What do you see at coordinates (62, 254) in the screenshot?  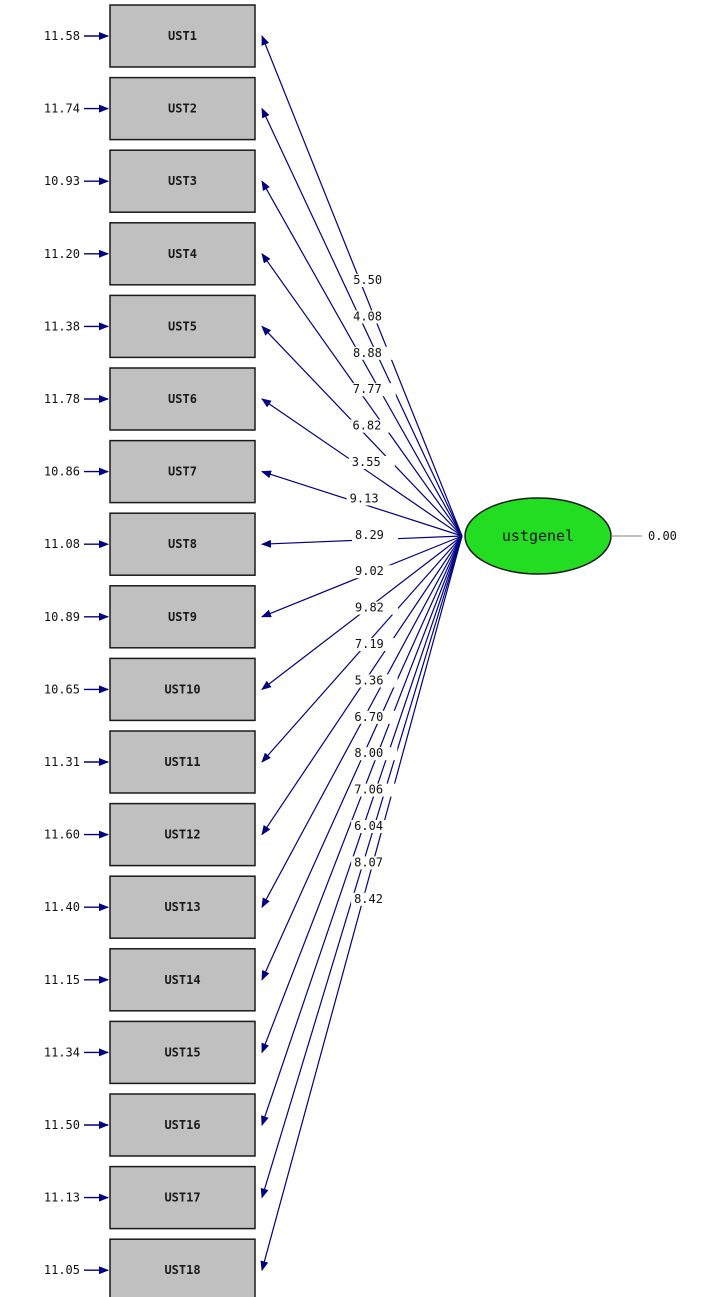 I see `error-variance: 11.20` at bounding box center [62, 254].